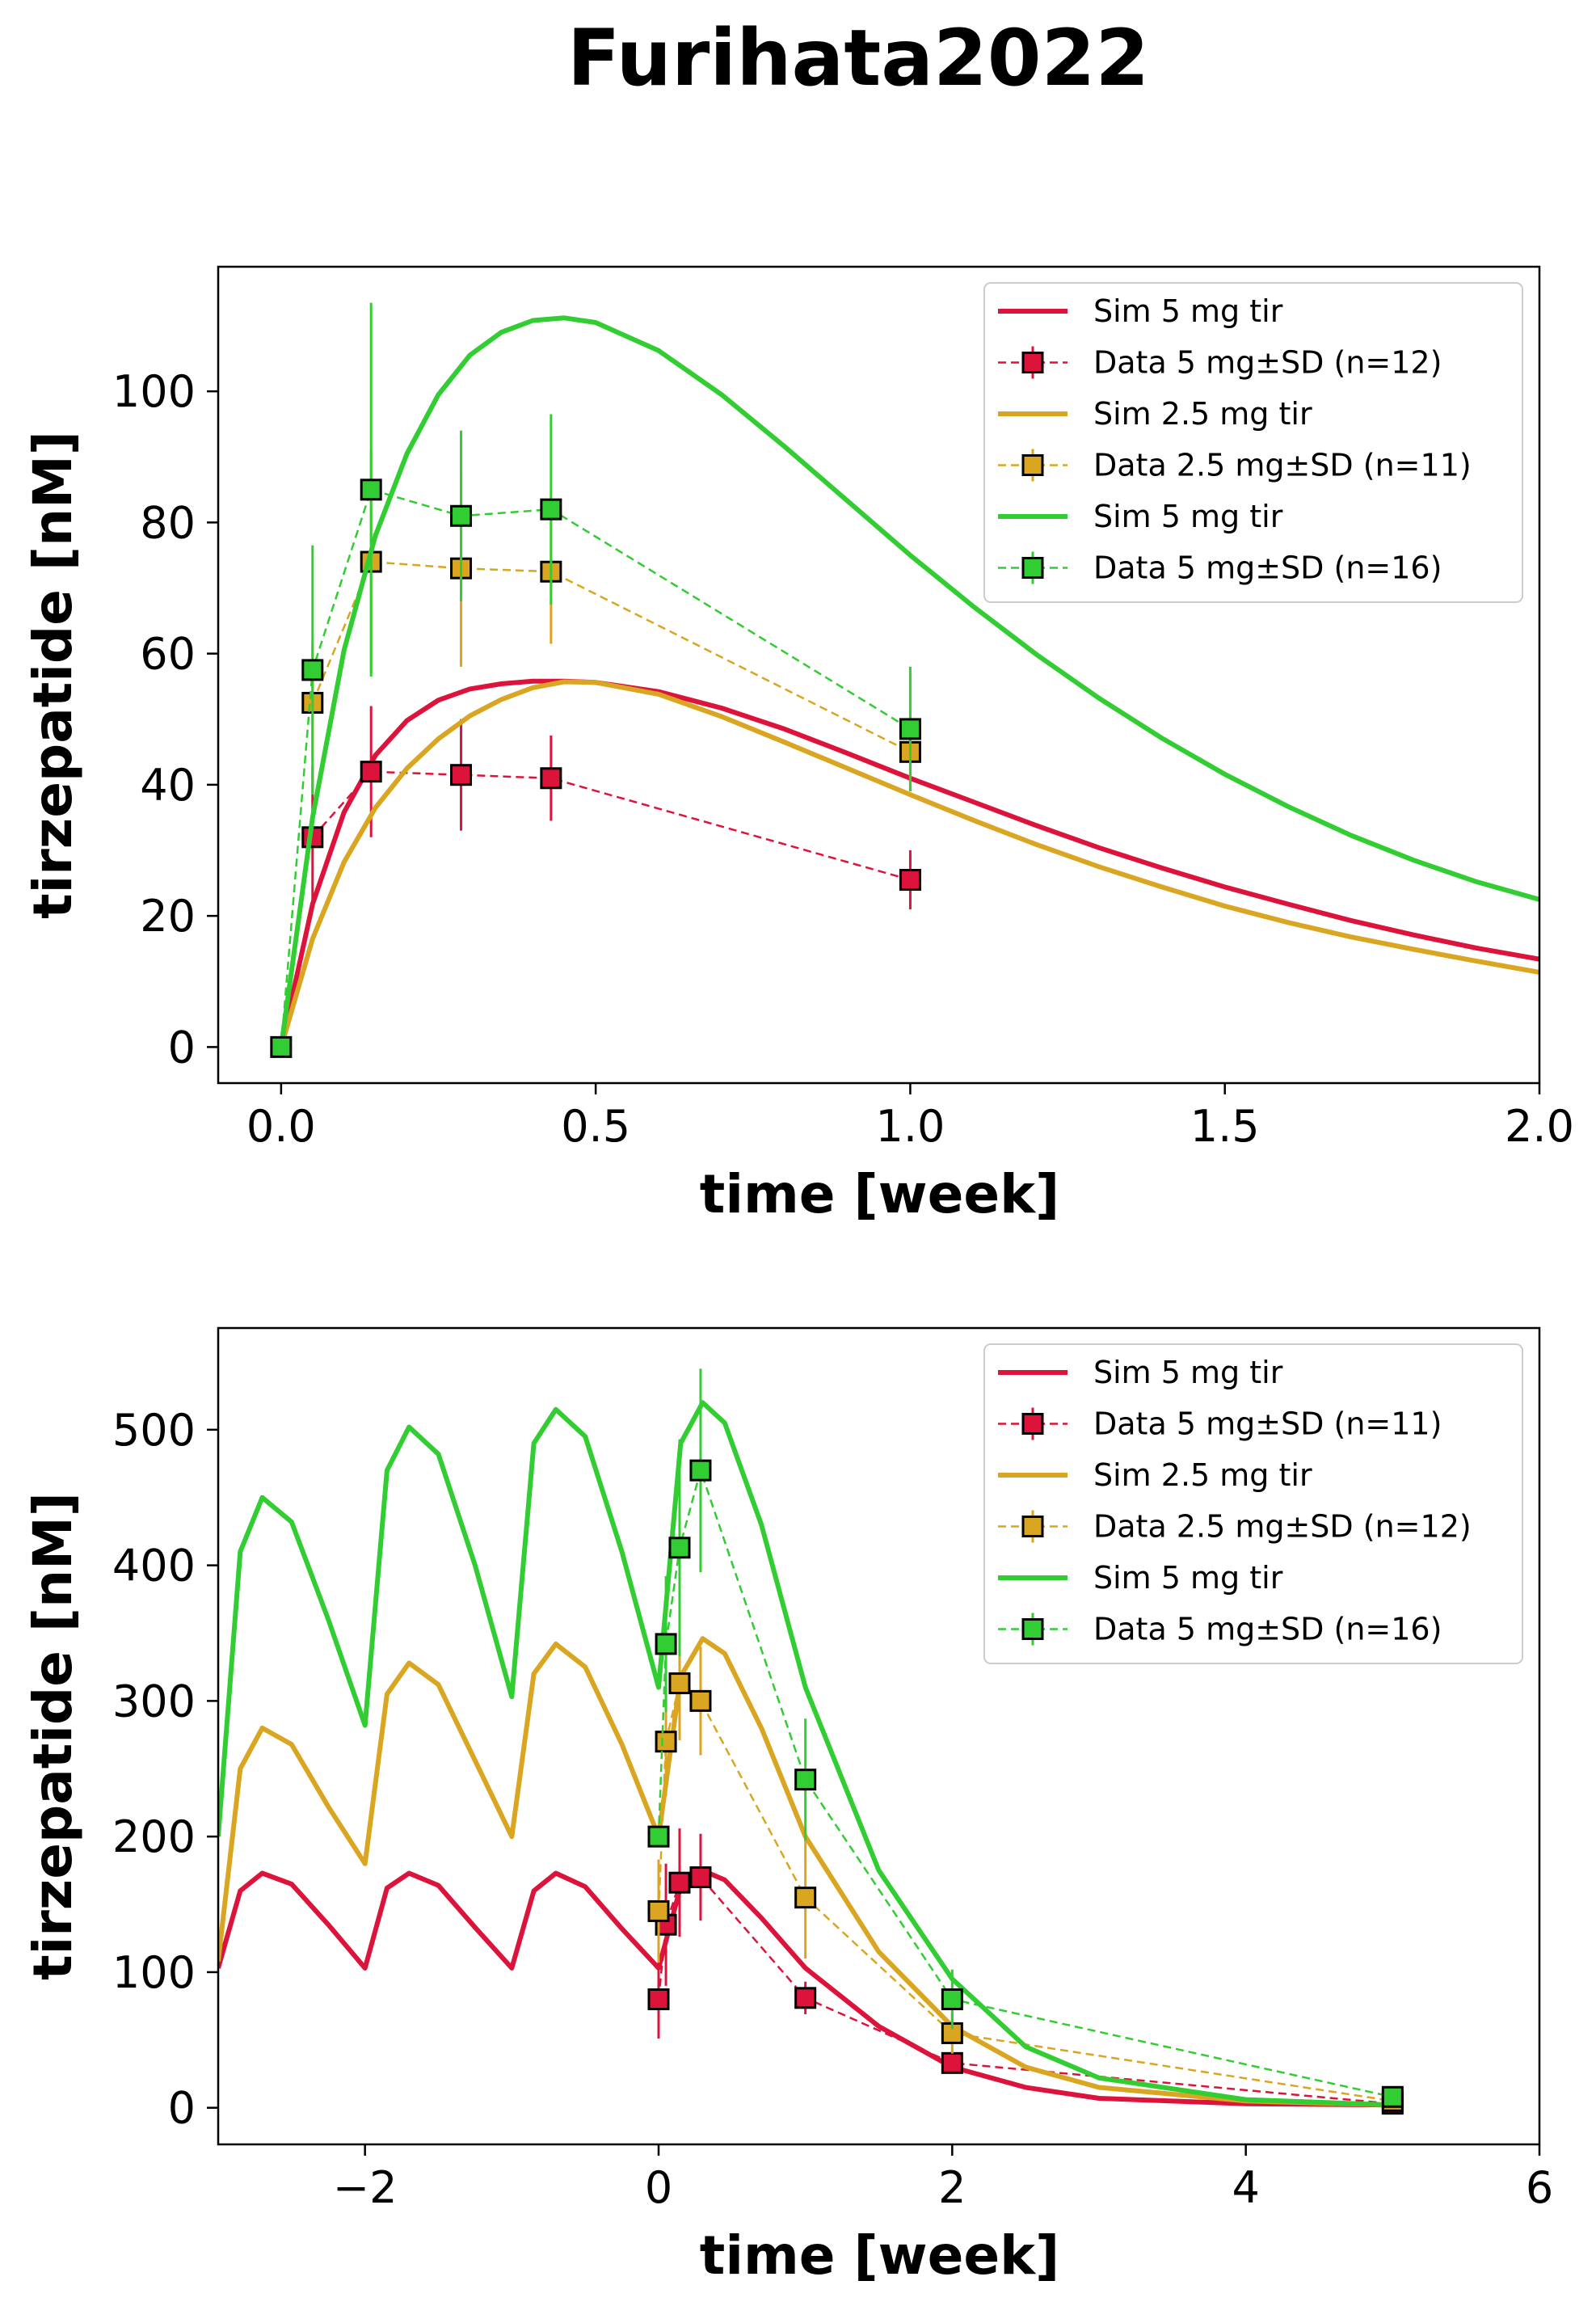 The height and width of the screenshot is (2302, 1596). I want to click on y-tick-label: 500, so click(154, 1430).